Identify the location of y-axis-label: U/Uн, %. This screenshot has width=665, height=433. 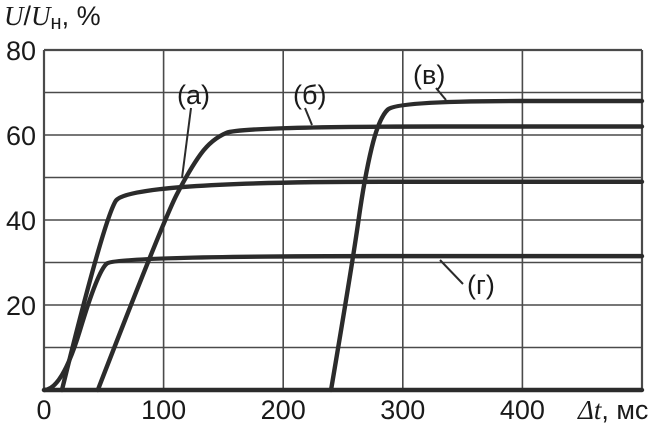
(52, 17).